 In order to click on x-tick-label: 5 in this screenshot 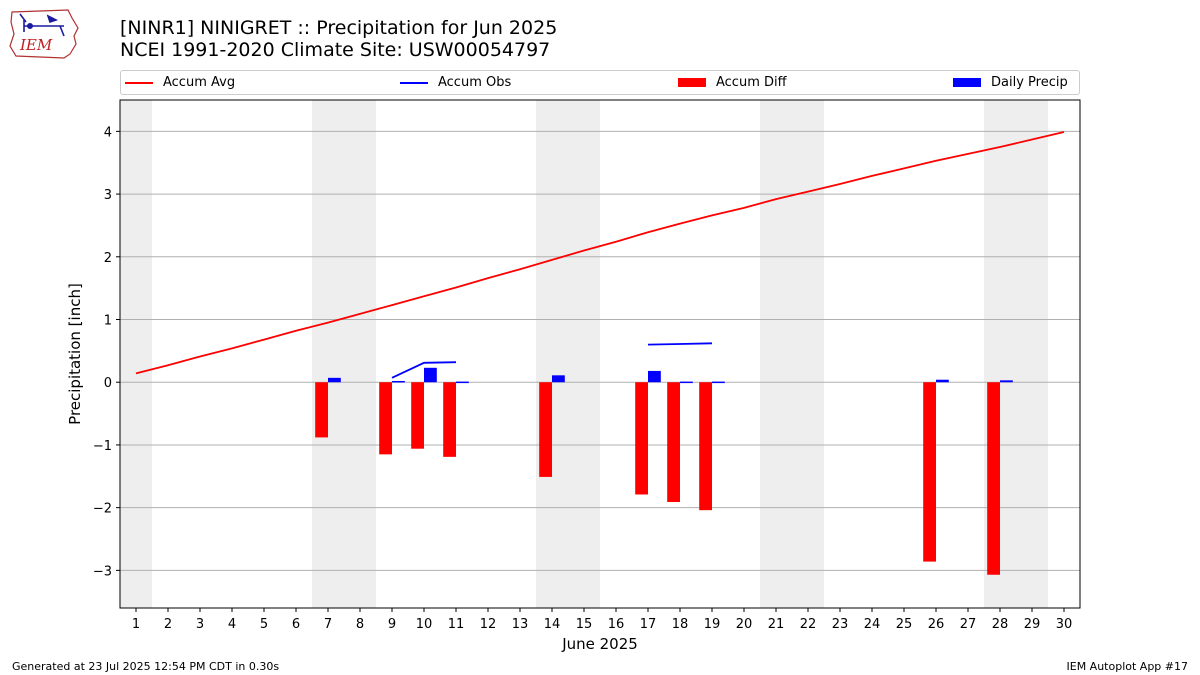, I will do `click(264, 624)`.